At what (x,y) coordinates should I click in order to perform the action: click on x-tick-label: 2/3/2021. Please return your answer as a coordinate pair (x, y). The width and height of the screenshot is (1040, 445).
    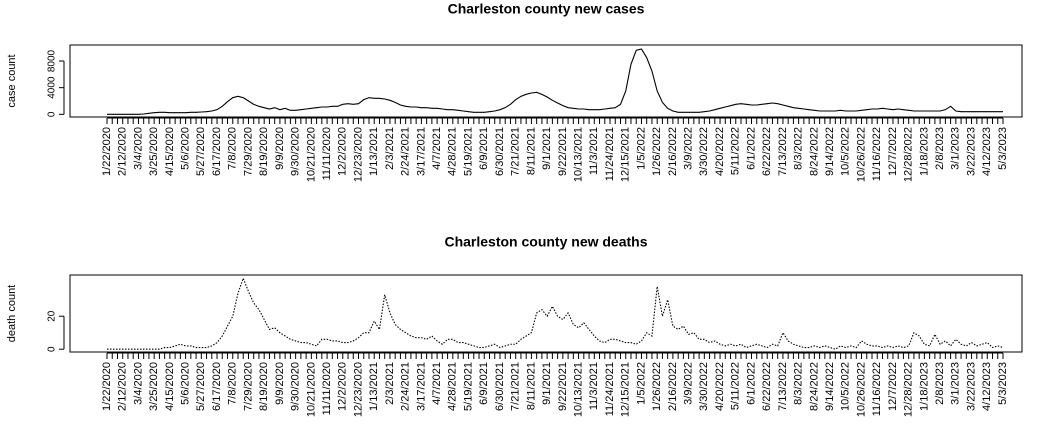
    Looking at the image, I should click on (390, 148).